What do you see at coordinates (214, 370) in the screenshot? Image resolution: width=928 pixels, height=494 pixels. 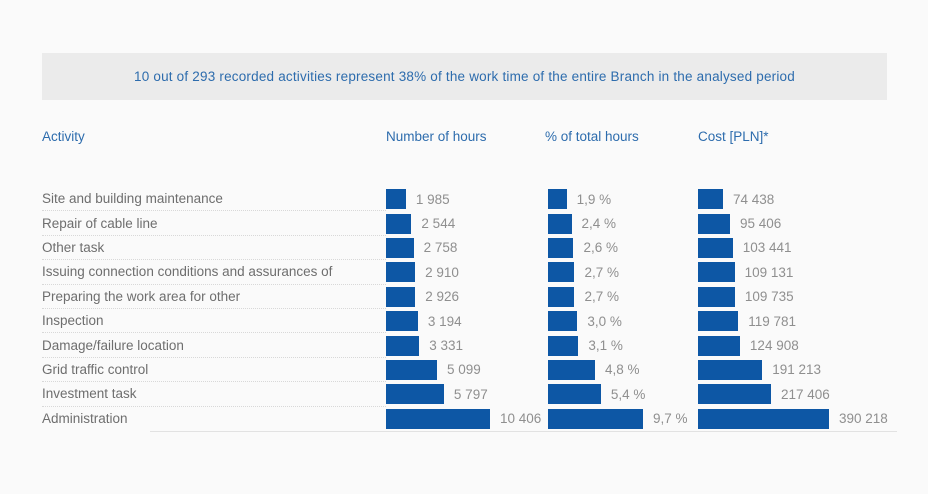 I see `activity-label: Grid traffic control` at bounding box center [214, 370].